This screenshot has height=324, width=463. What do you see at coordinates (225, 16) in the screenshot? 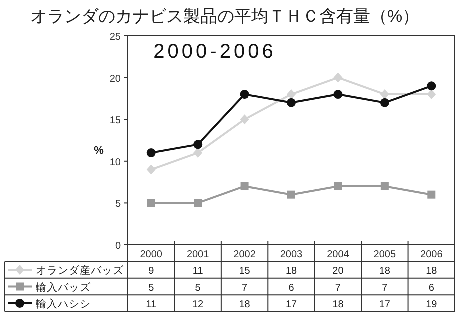
I see `chart-title: オランダのカナビス製品の平均ＴＨＣ含有量（%）` at bounding box center [225, 16].